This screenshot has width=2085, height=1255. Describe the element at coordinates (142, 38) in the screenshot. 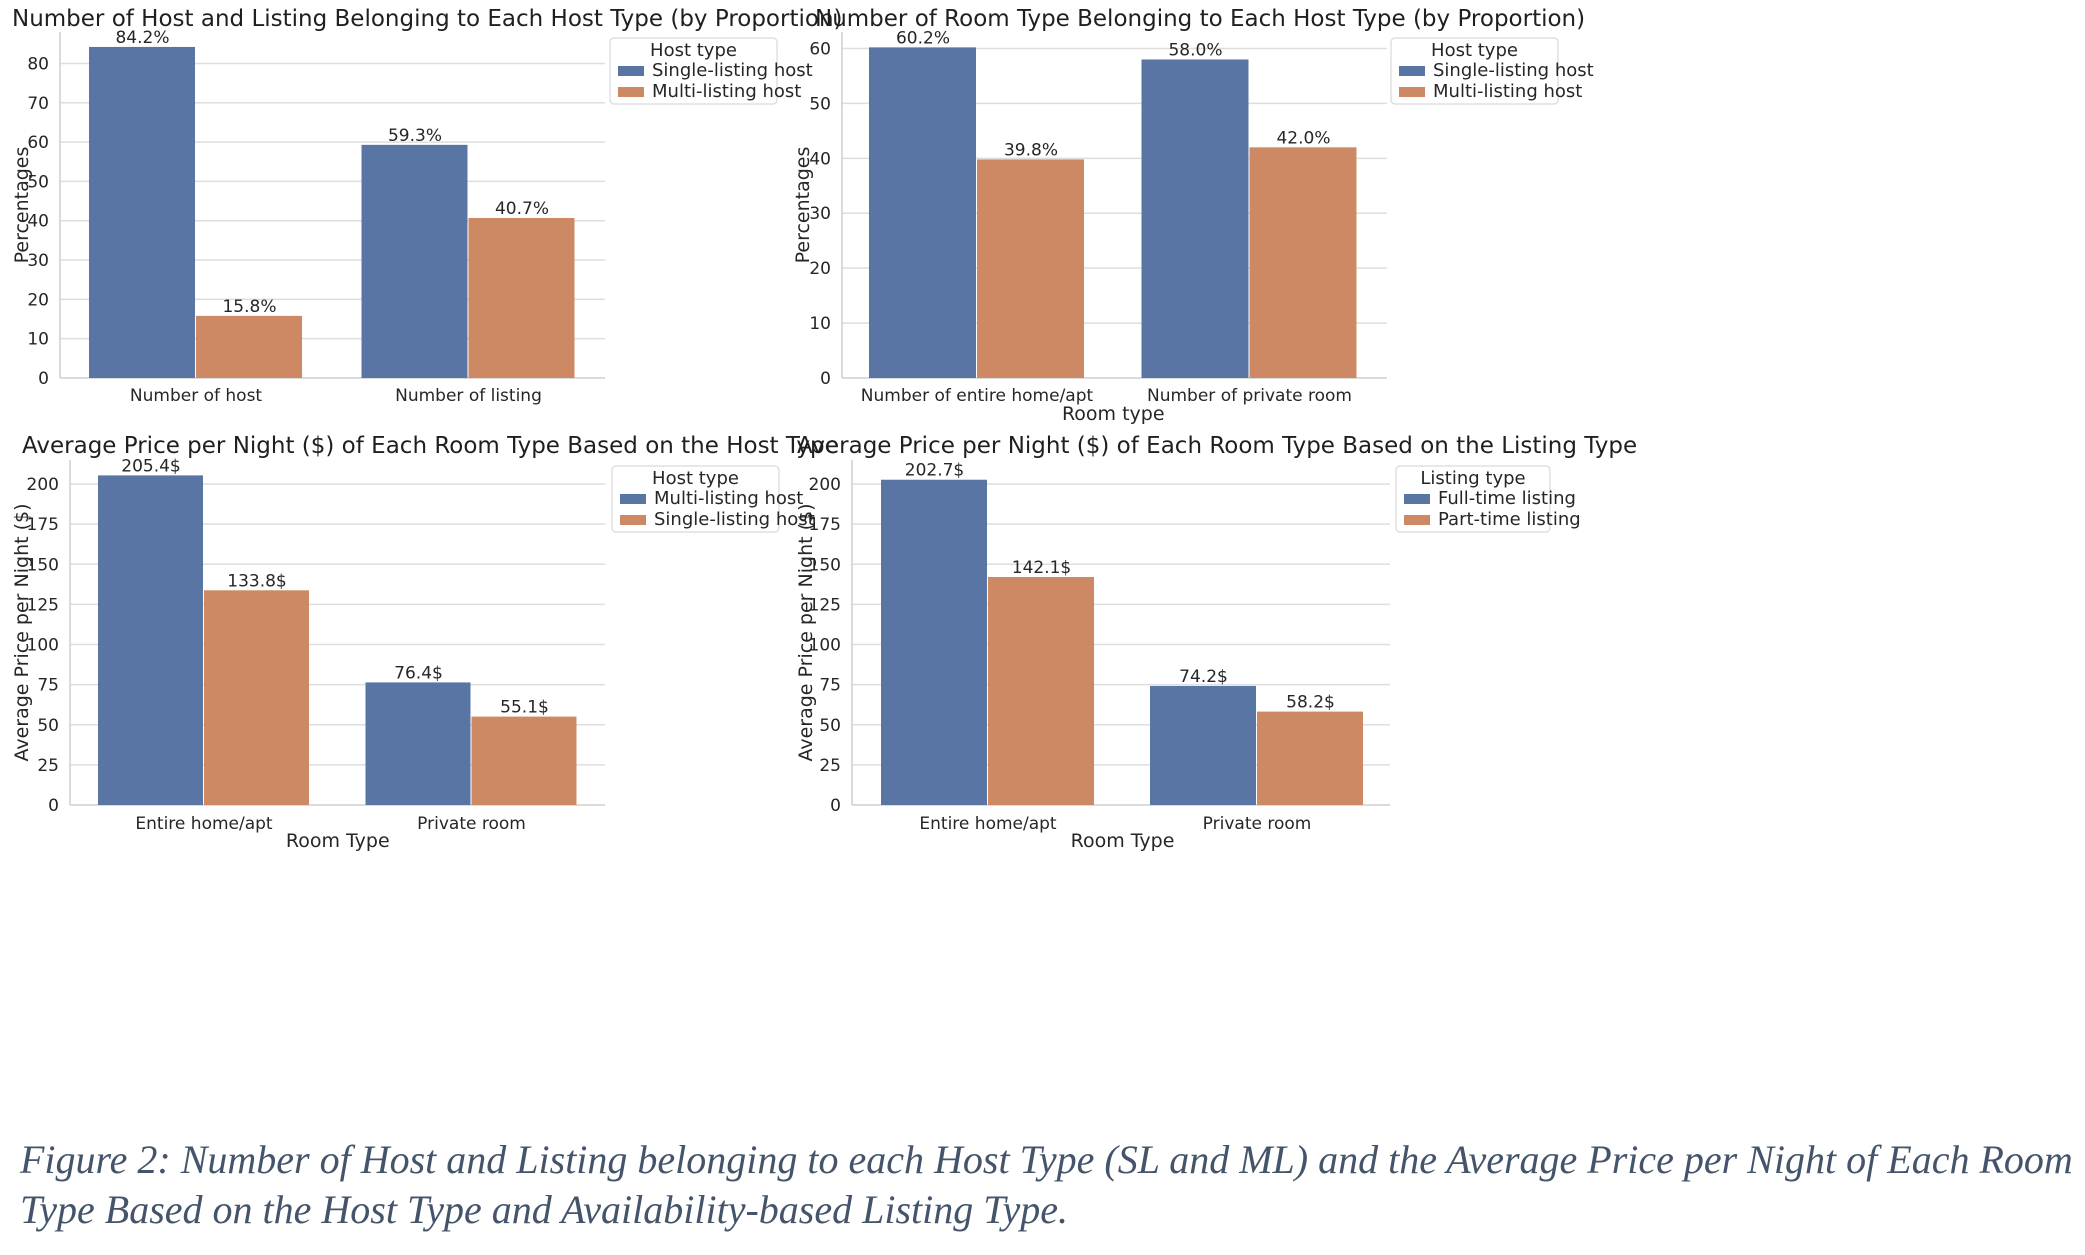

I see `data-label: 84.2%` at that location.